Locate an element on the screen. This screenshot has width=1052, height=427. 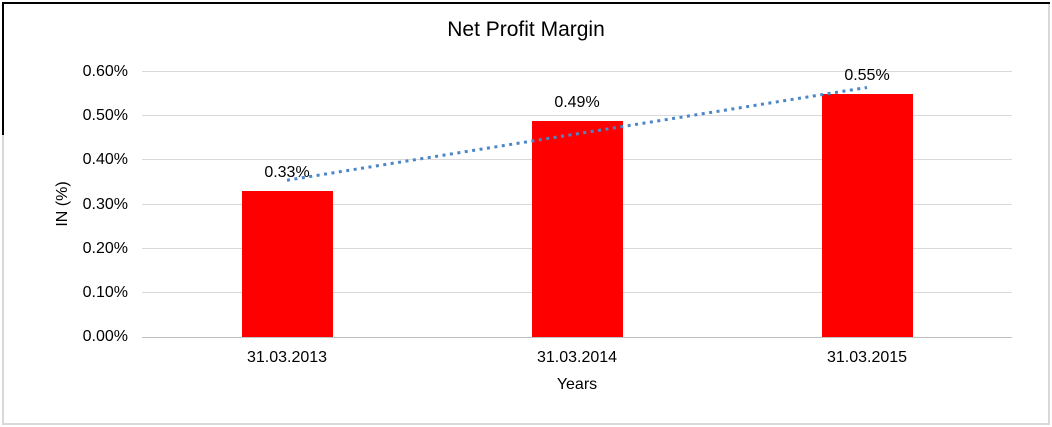
y-tick-label: 0.50% is located at coordinates (105, 116).